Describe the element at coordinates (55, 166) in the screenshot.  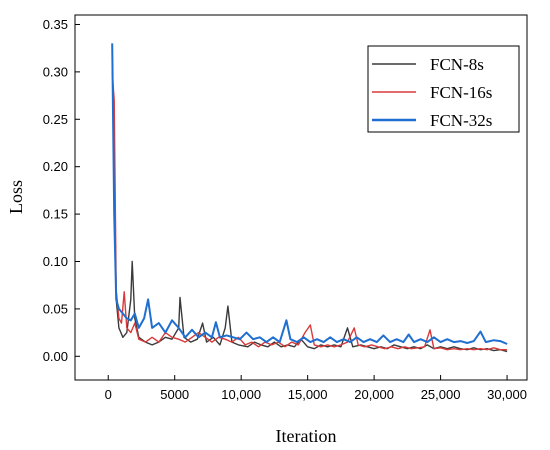
I see `y-tick-label: 0.20` at that location.